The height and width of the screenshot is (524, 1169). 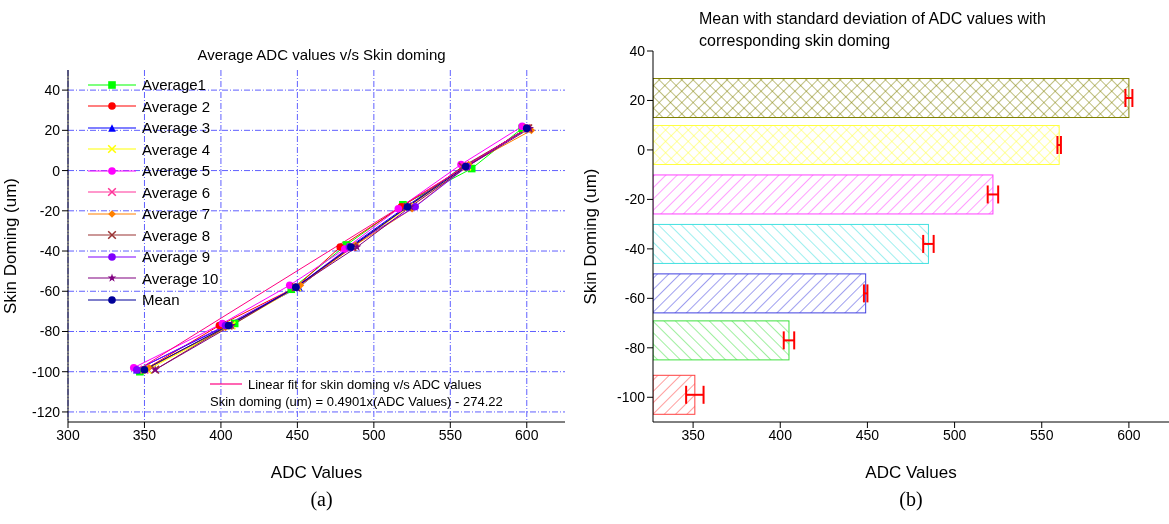 What do you see at coordinates (176, 235) in the screenshot?
I see `legend-label: Average 8` at bounding box center [176, 235].